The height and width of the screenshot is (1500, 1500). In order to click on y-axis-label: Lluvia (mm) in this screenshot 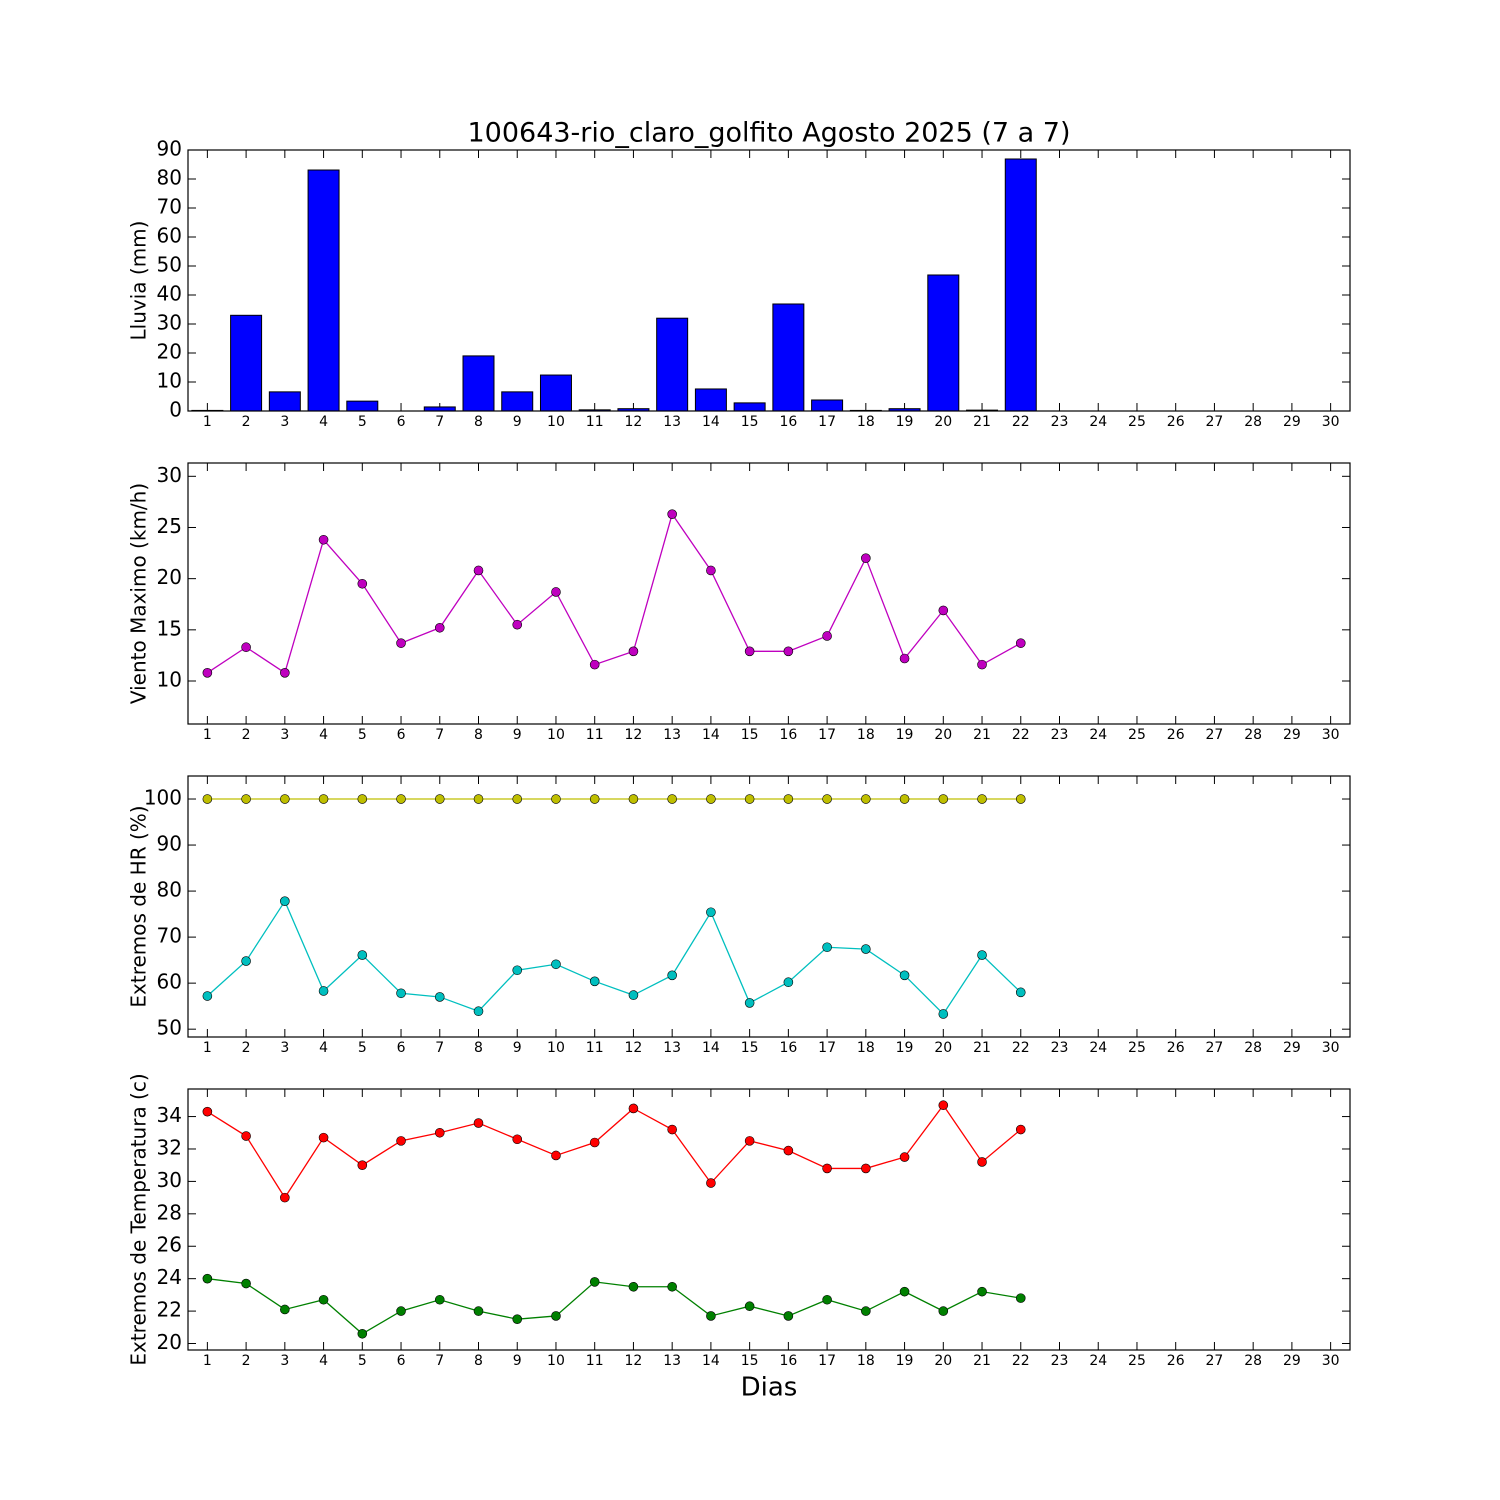, I will do `click(139, 281)`.